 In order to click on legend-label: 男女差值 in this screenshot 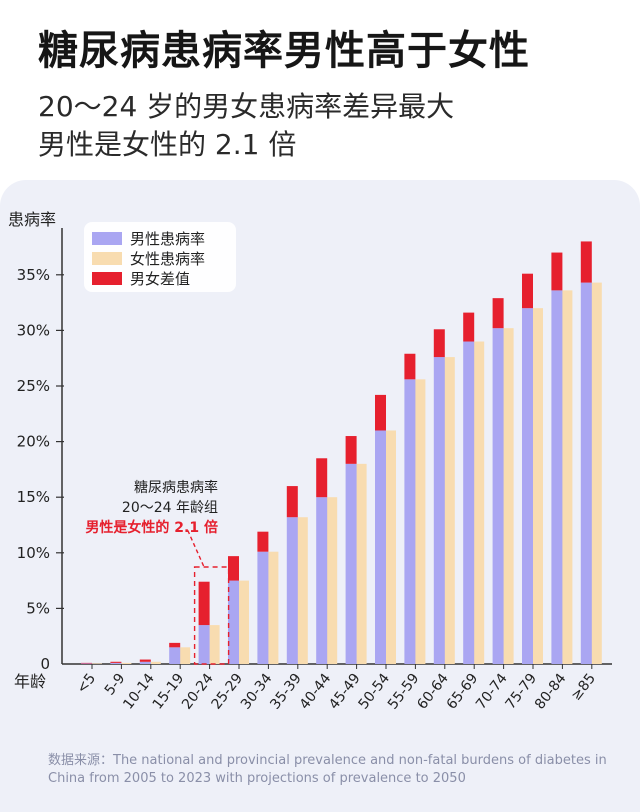, I will do `click(160, 279)`.